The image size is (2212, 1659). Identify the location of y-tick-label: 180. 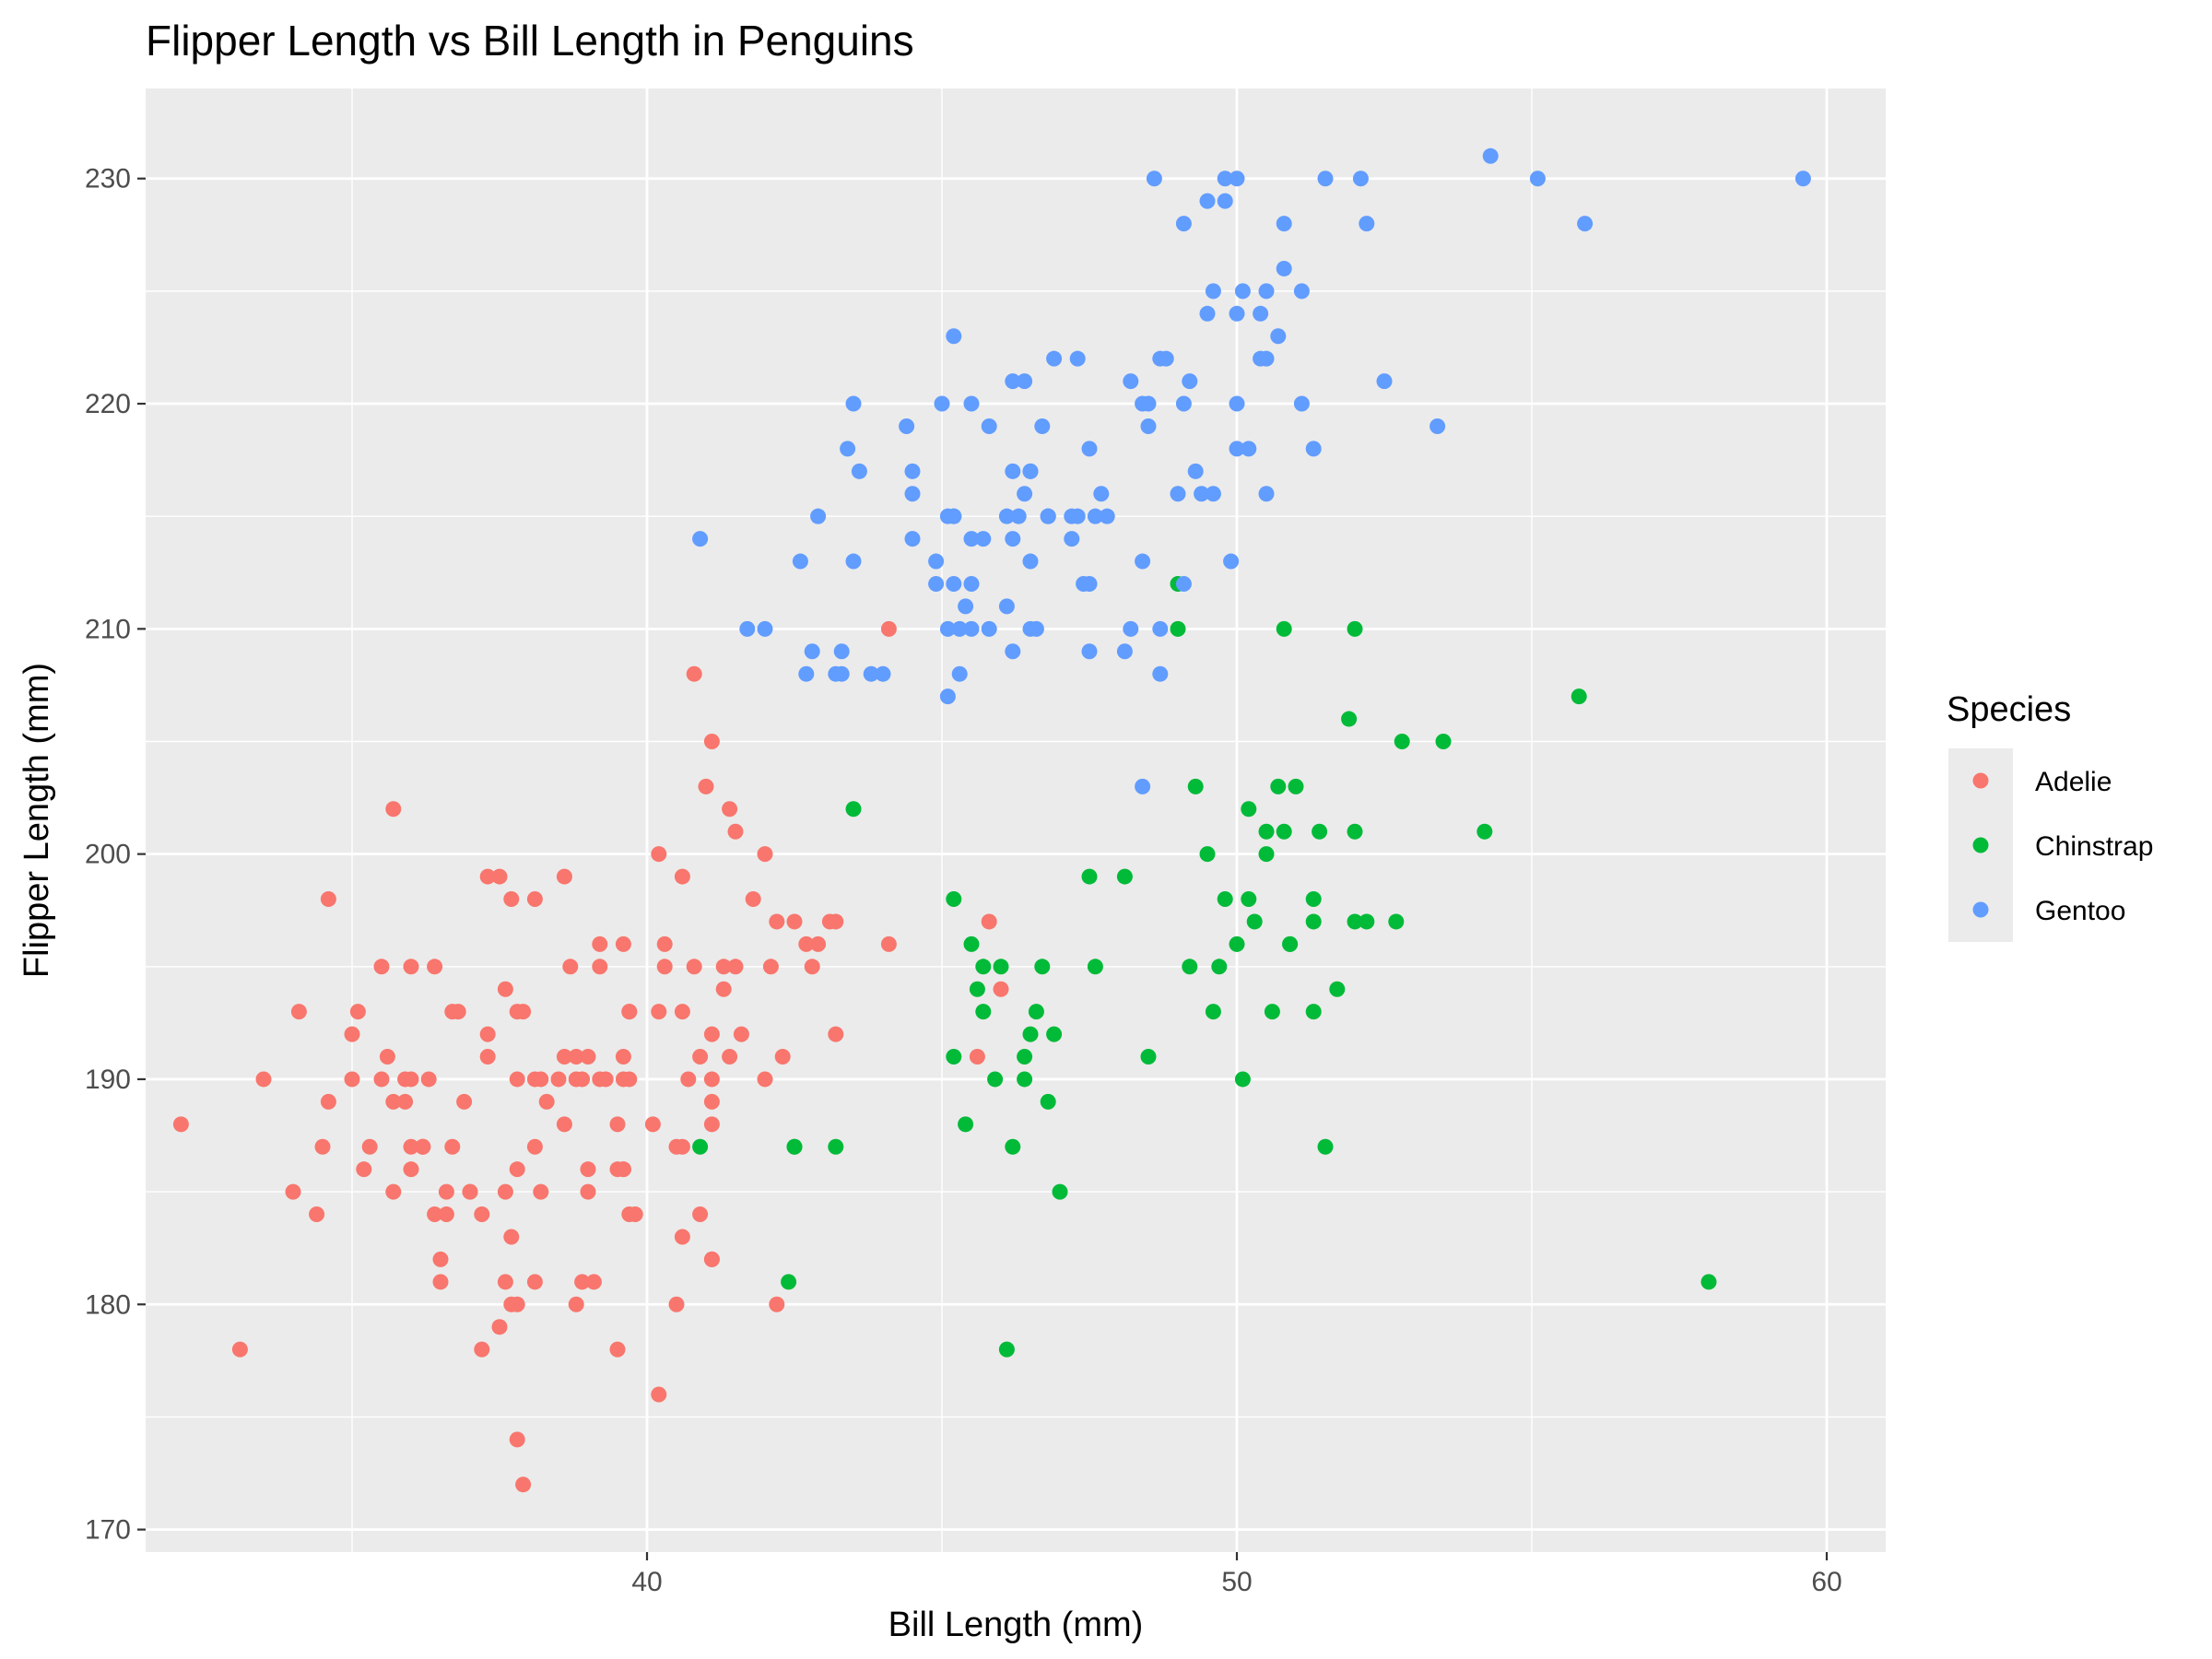
(108, 1304).